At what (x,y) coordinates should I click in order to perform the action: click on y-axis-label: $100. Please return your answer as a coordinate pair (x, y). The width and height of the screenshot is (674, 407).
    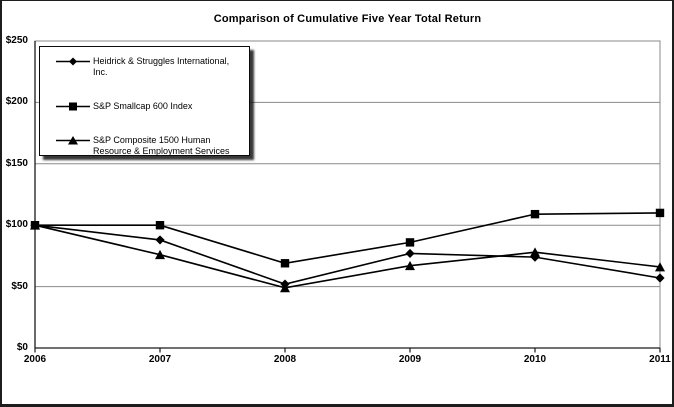
    Looking at the image, I should click on (16, 225).